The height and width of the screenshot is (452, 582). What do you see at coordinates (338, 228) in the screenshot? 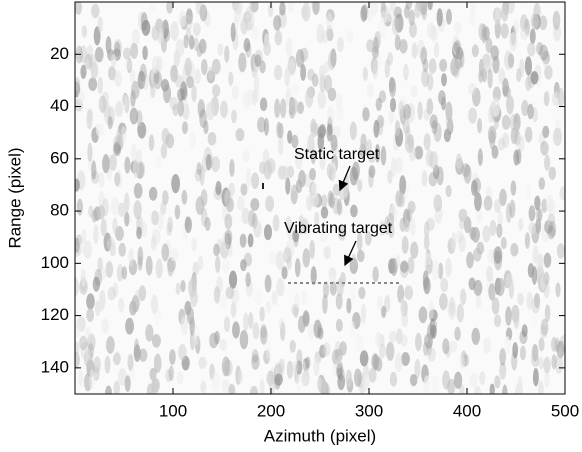
I see `annotation: Vibrating target` at bounding box center [338, 228].